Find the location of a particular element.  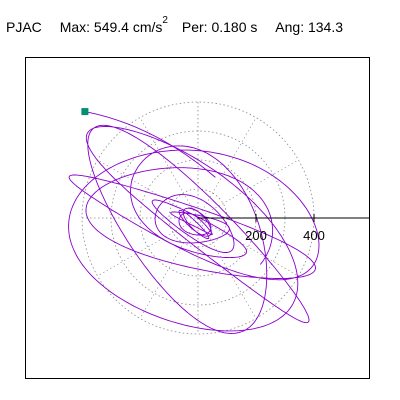

max-number: 549.4 is located at coordinates (111, 26).